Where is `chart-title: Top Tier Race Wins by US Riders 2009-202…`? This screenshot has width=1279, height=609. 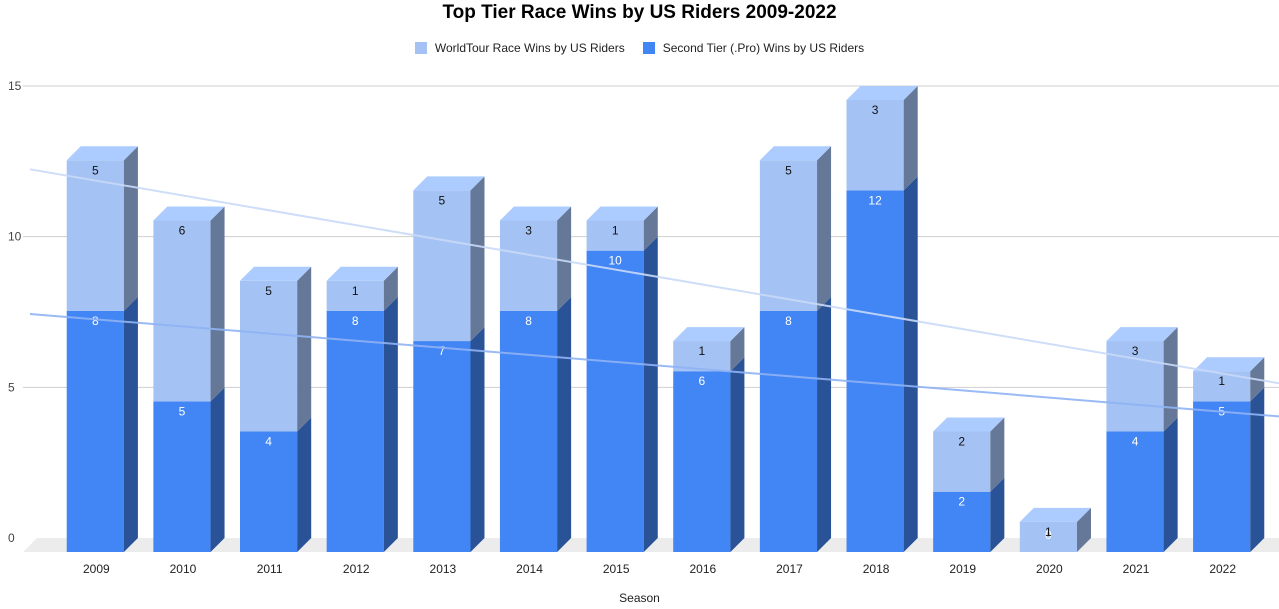 chart-title: Top Tier Race Wins by US Riders 2009-202… is located at coordinates (639, 12).